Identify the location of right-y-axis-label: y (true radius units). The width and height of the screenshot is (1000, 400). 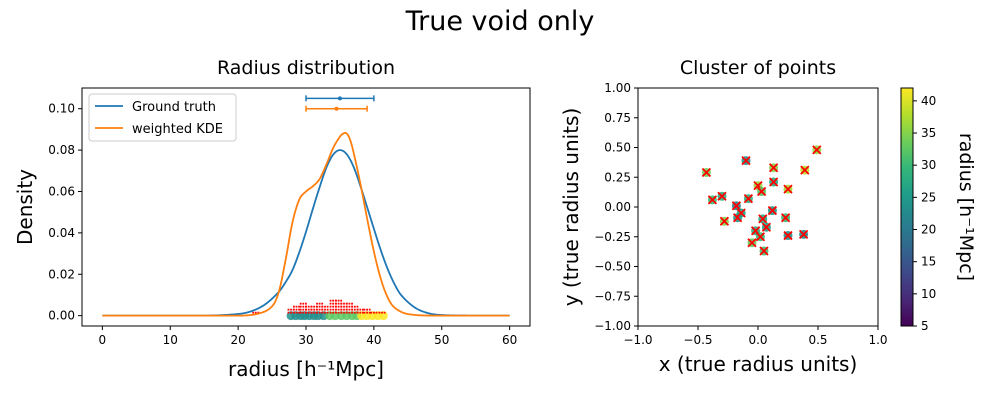
(571, 207).